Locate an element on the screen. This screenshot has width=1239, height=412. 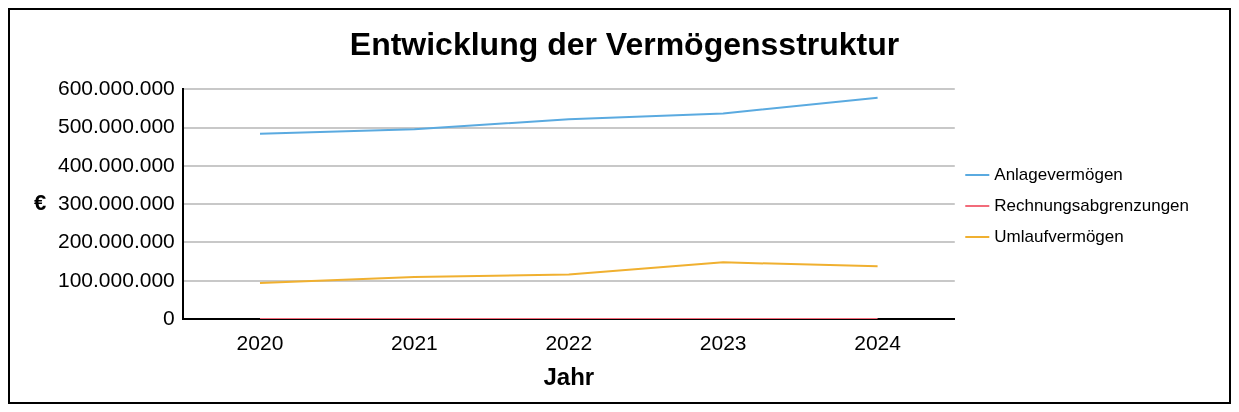
y-tick-label: 200.000.000 is located at coordinates (116, 241).